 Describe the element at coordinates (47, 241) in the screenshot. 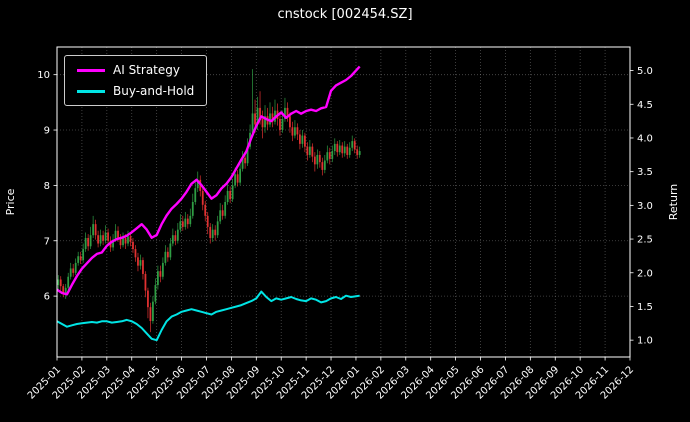

I see `svg-text: 7` at that location.